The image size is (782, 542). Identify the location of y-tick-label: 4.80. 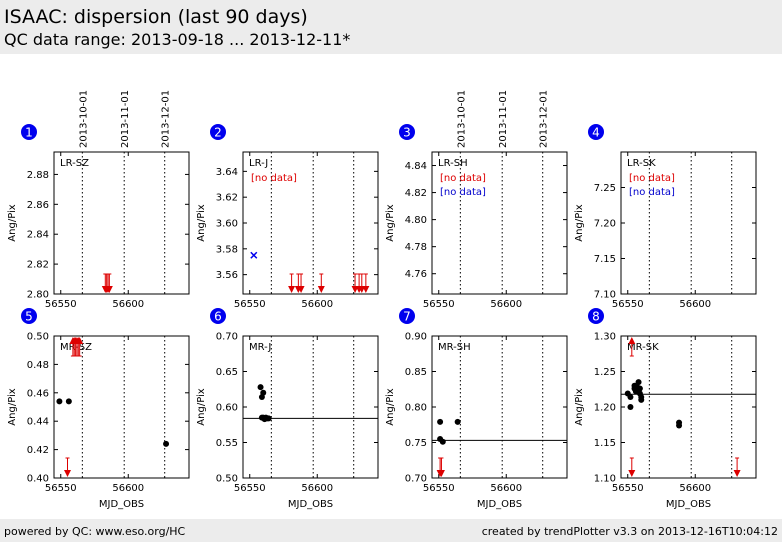
(416, 220).